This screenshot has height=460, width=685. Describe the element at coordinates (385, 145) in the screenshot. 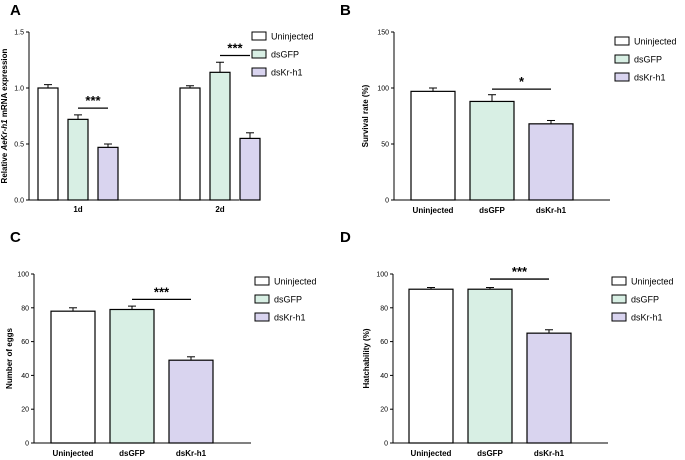

I see `y-tick-label: 50` at that location.